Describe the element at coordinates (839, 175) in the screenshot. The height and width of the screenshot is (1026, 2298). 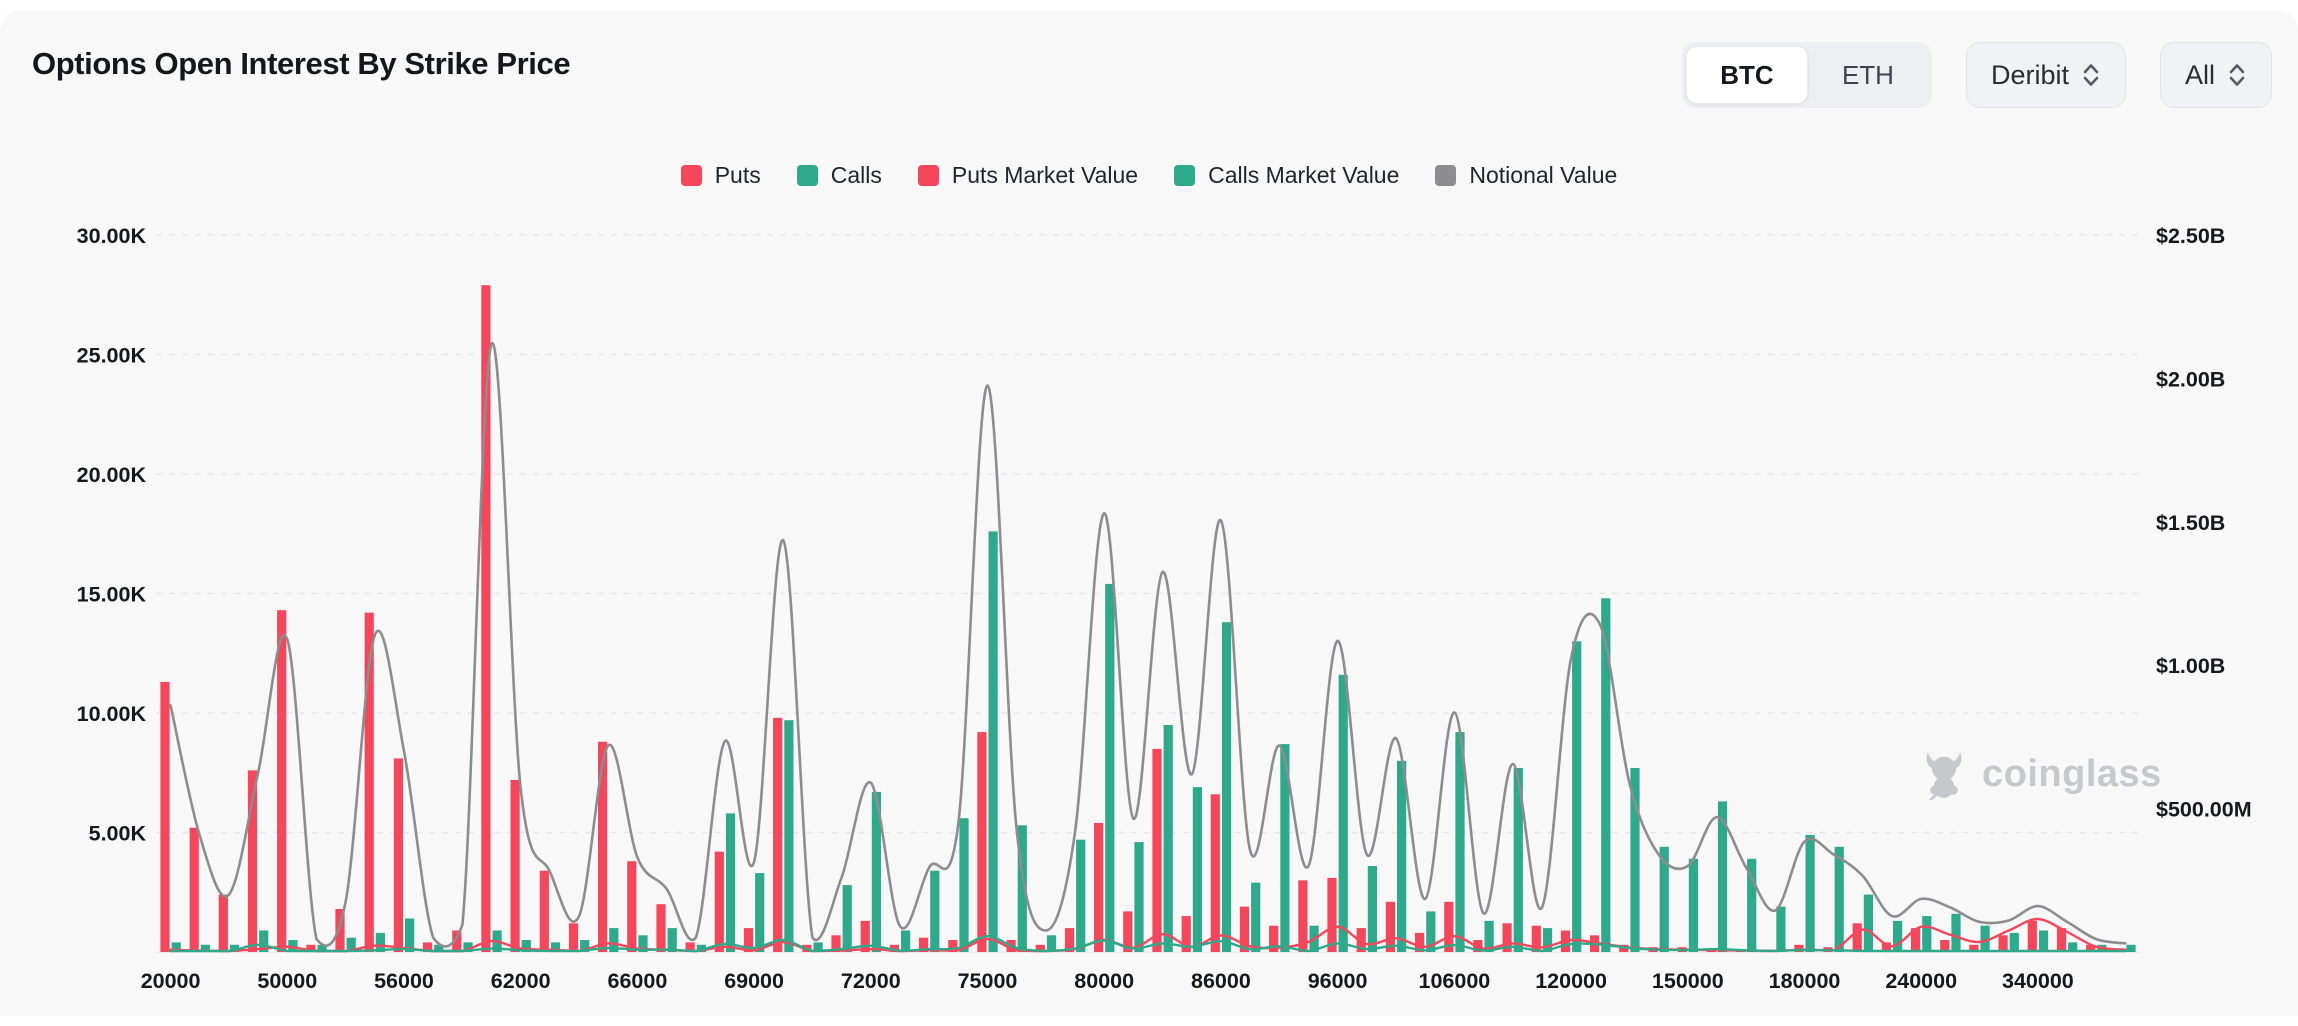
I see `legend-item-calls: Calls` at that location.